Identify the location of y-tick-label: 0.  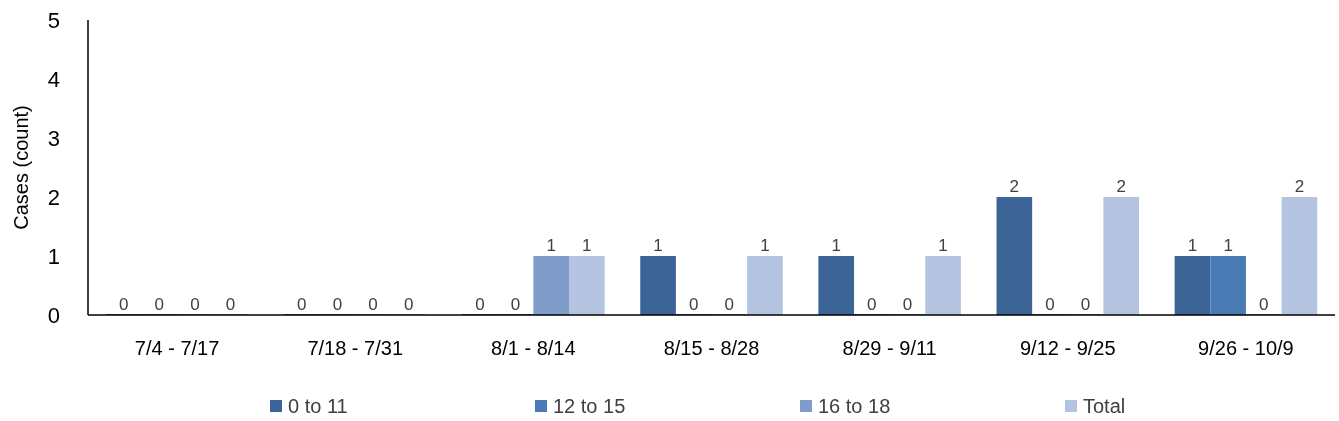
(53, 315).